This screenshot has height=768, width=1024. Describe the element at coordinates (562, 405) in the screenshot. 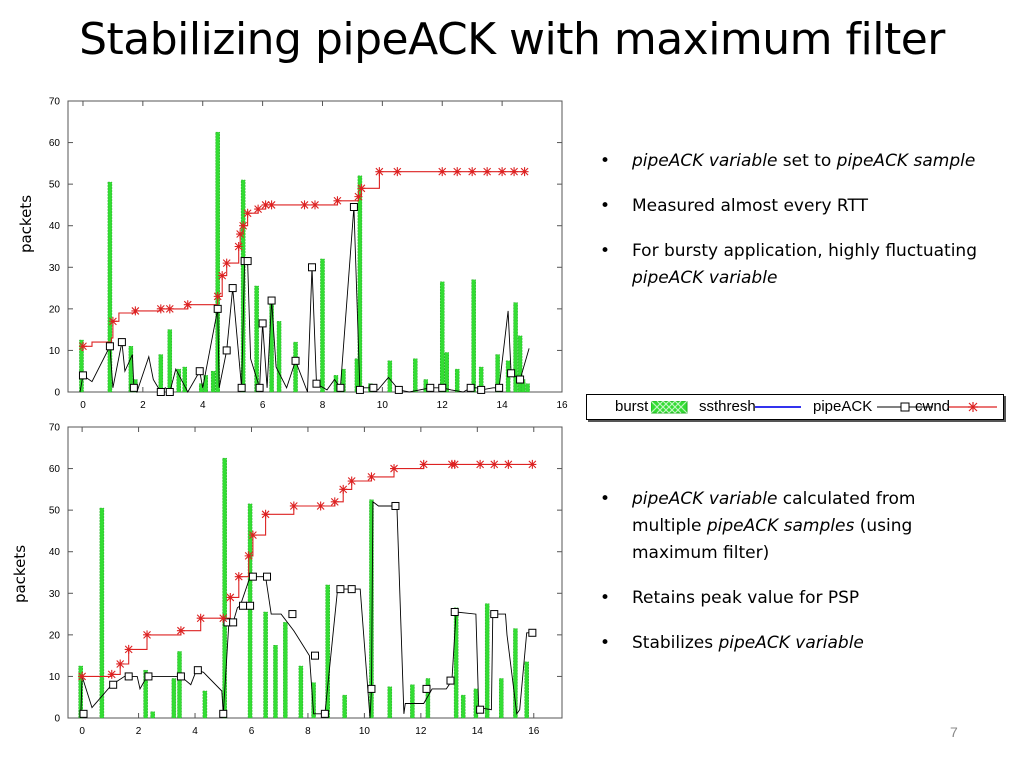

I see `top-xtick-label-8: 16` at that location.